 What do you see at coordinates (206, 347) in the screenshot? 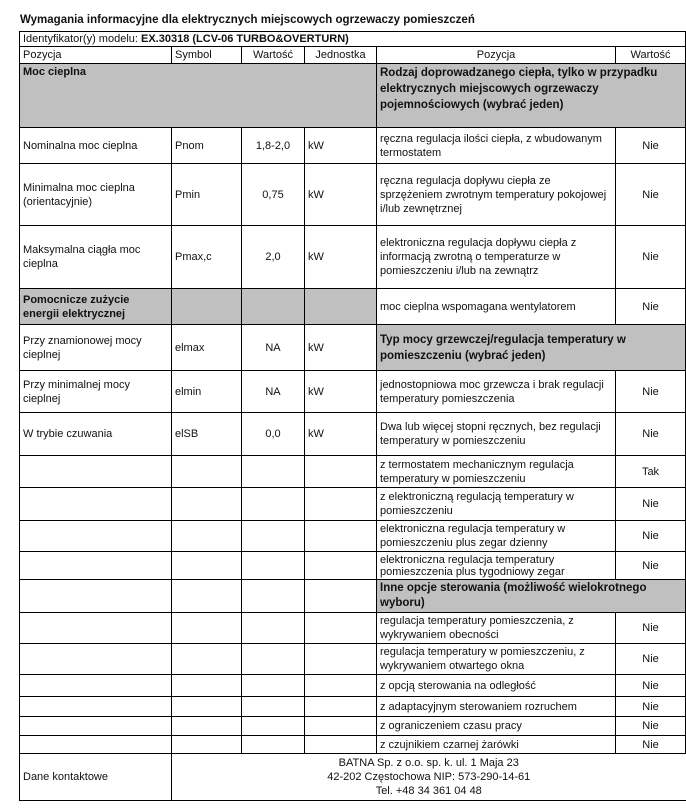
I see `row-symbol: elmax` at bounding box center [206, 347].